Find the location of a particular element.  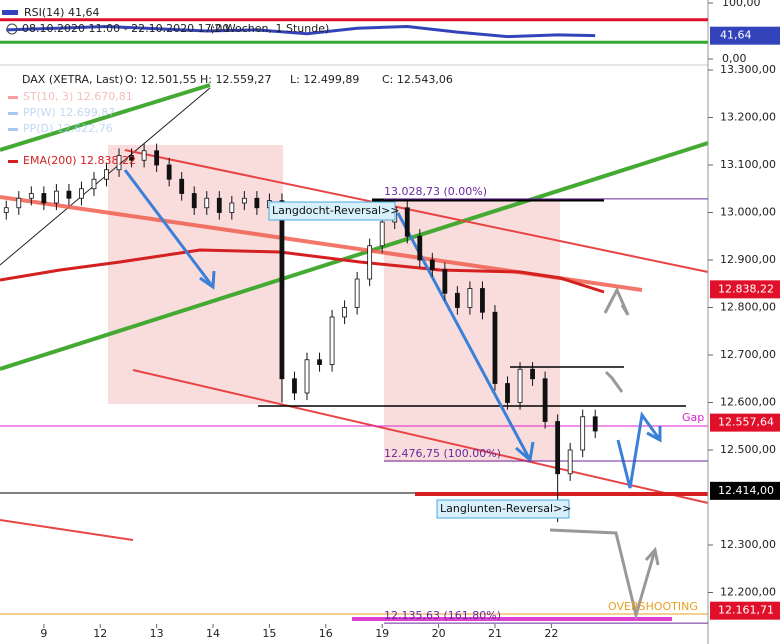

legend-title: DAX (XETRA, Last) is located at coordinates (72, 79).